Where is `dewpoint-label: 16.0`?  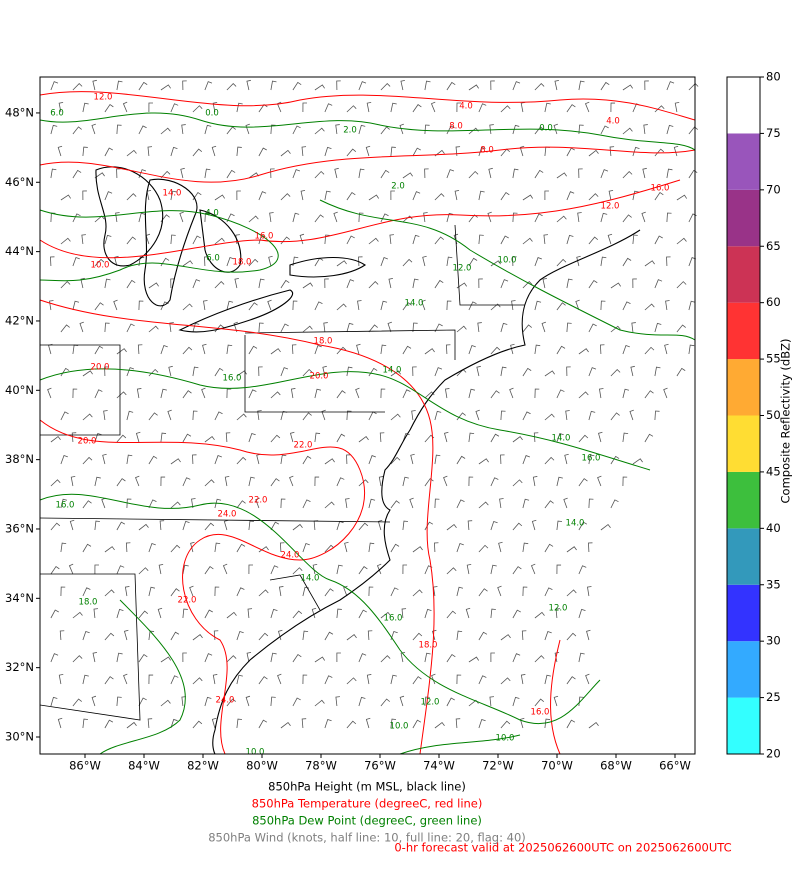
dewpoint-label: 16.0 is located at coordinates (393, 619).